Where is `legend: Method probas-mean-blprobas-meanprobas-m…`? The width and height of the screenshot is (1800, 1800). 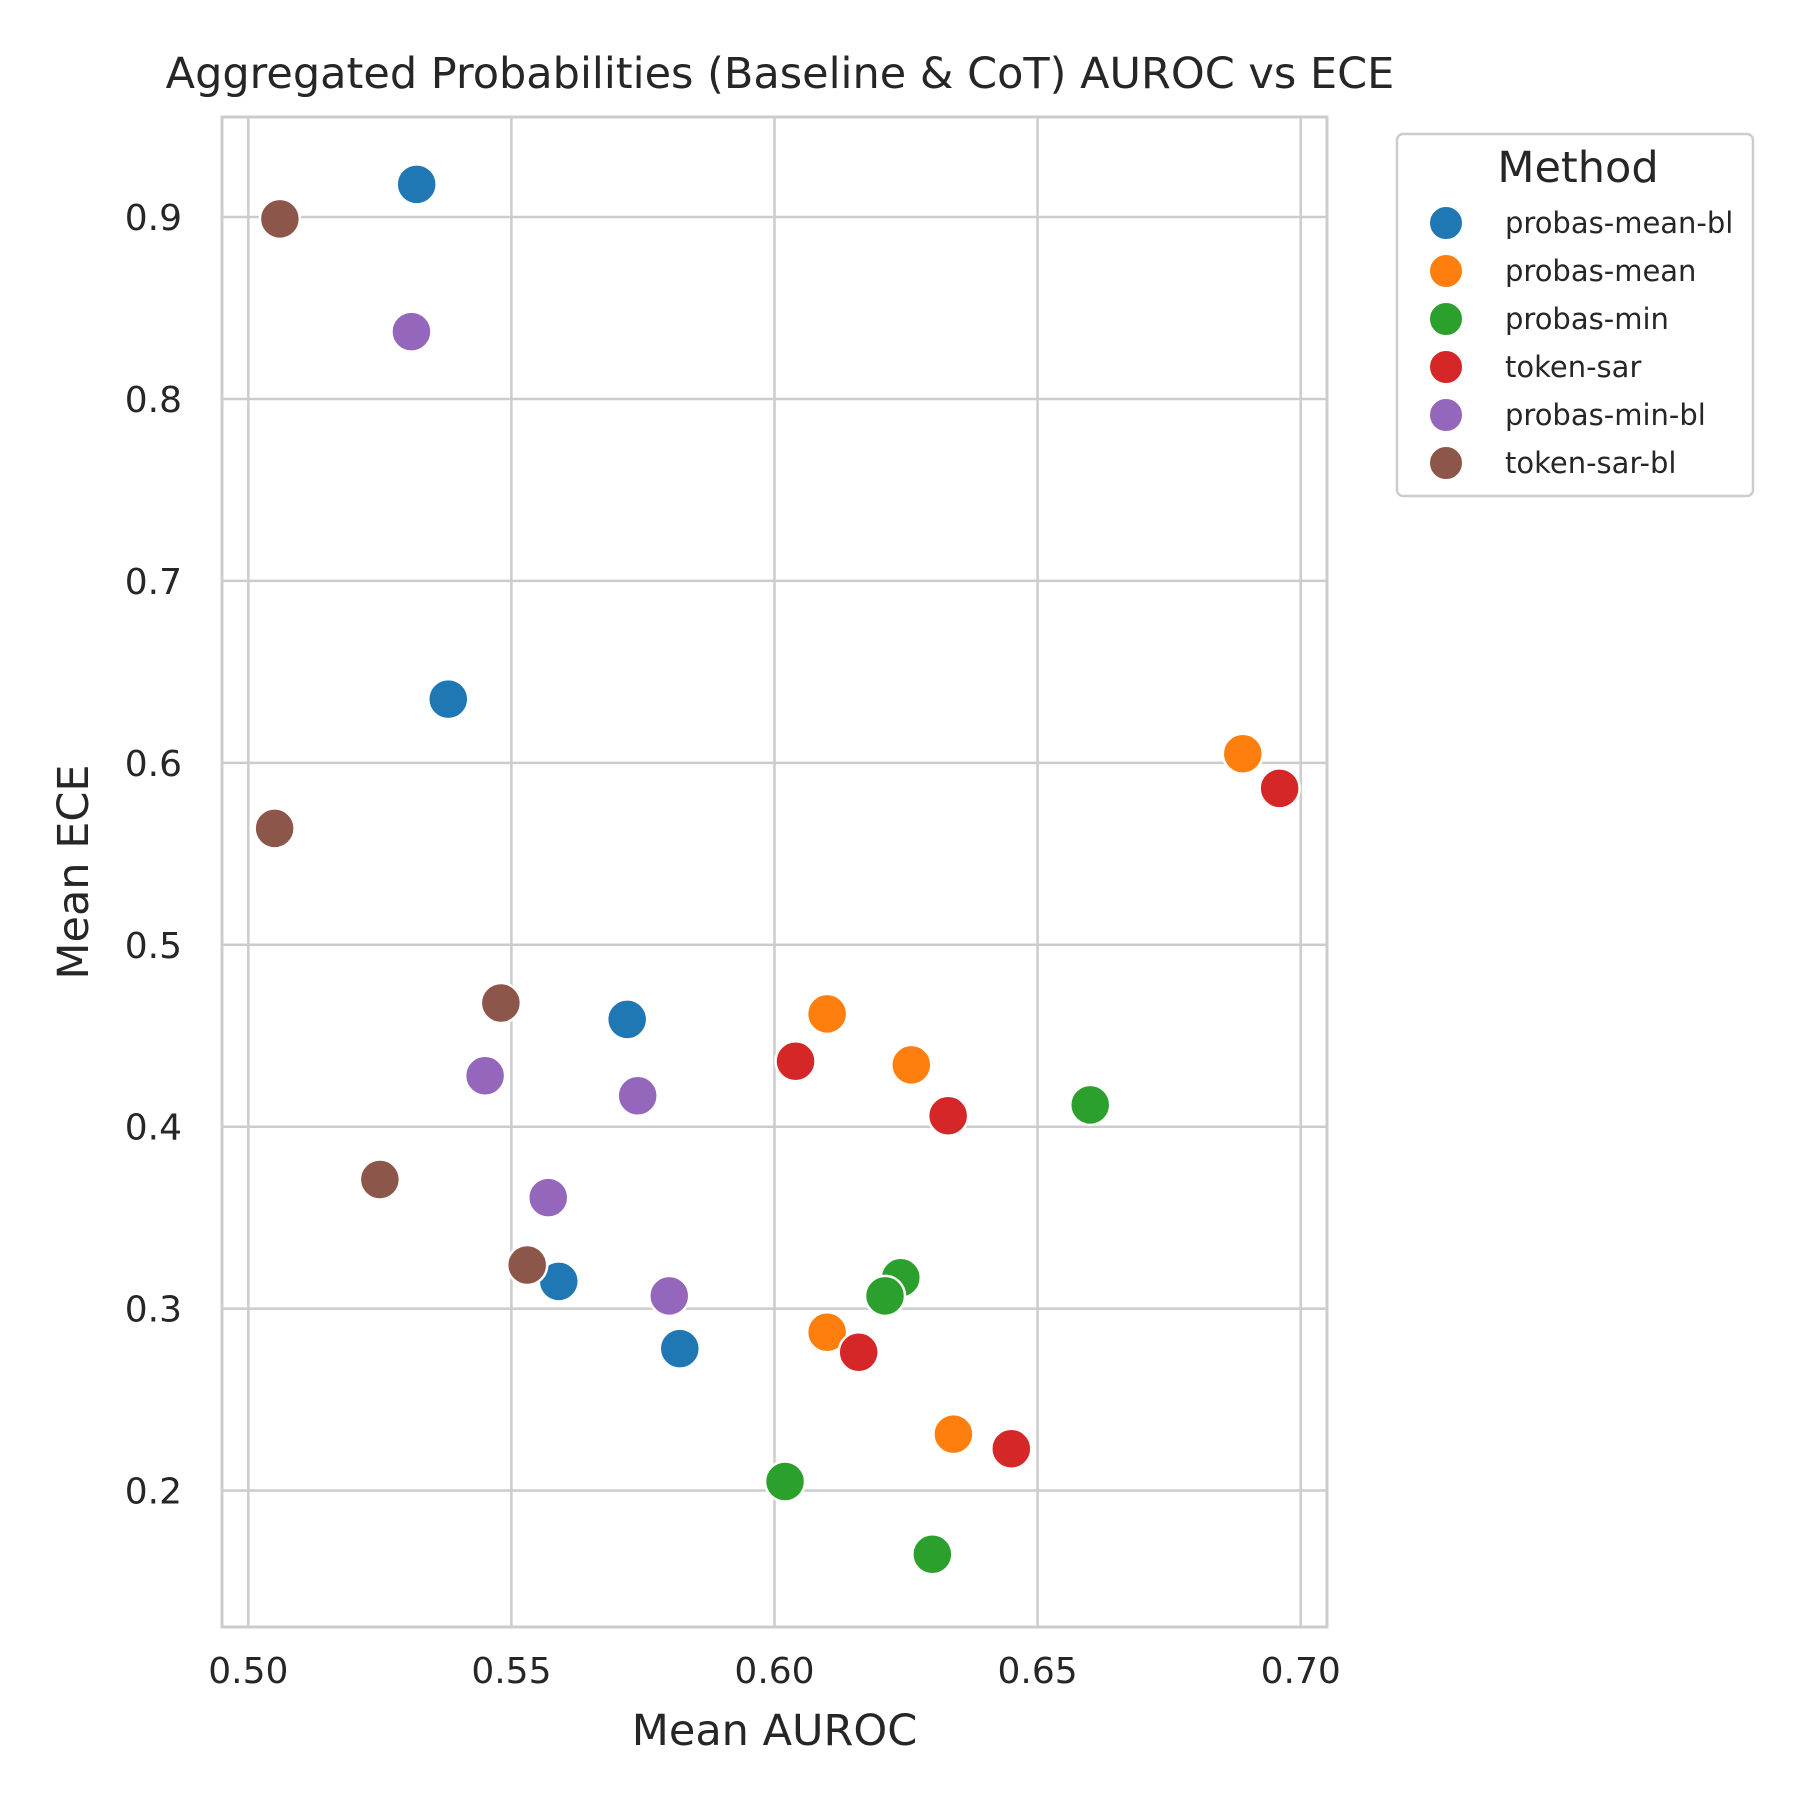
legend: Method probas-mean-blprobas-meanprobas-m… is located at coordinates (1575, 315).